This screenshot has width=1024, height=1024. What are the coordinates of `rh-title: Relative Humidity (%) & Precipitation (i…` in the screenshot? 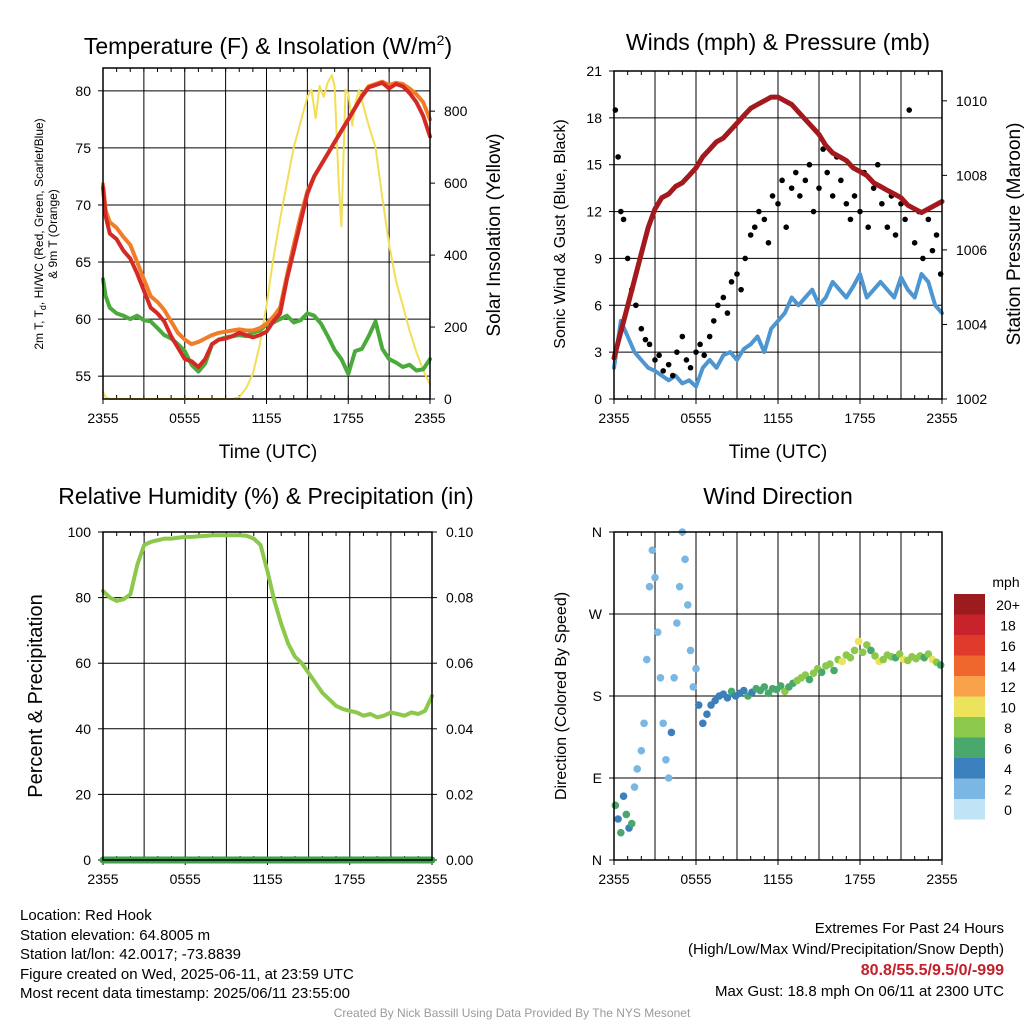 It's located at (265, 496).